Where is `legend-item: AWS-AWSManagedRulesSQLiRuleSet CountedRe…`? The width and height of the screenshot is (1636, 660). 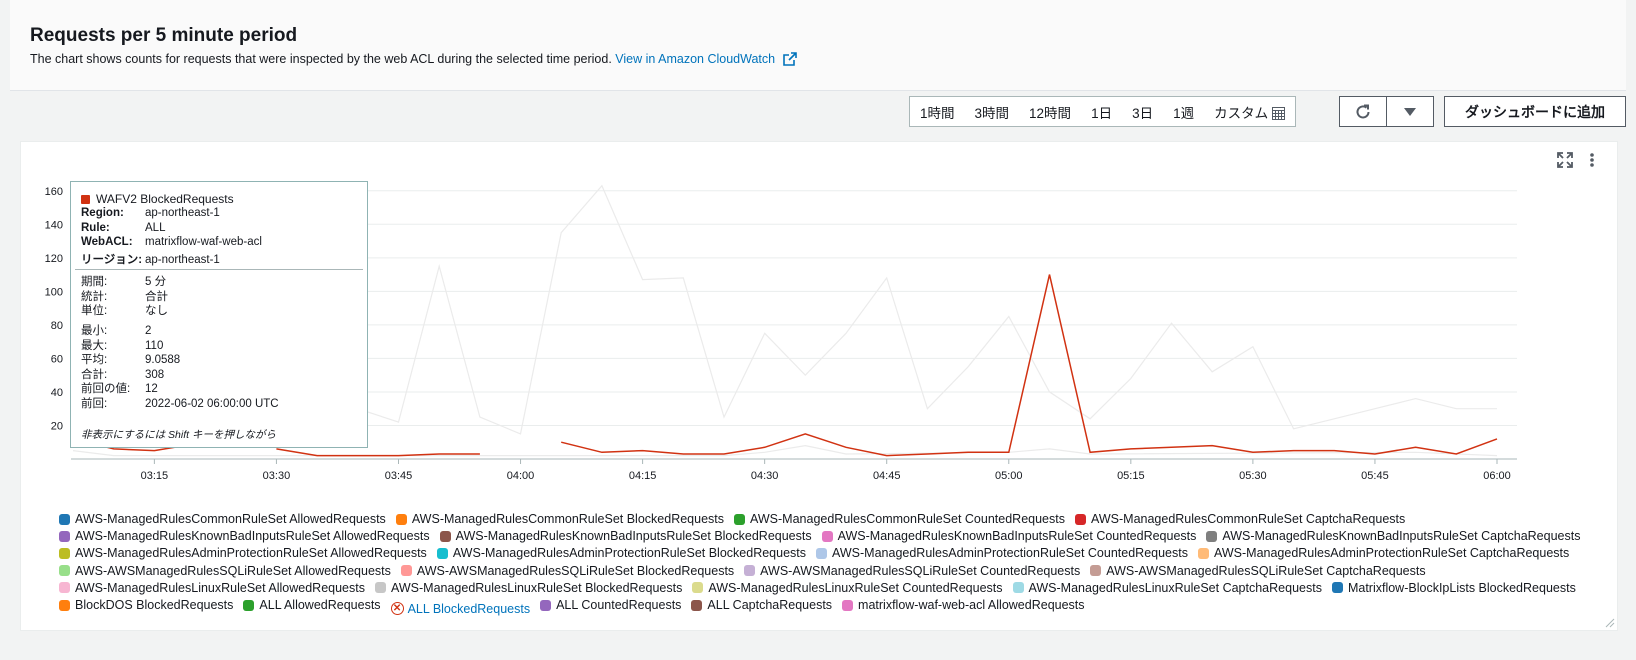 legend-item: AWS-AWSManagedRulesSQLiRuleSet CountedRe… is located at coordinates (912, 571).